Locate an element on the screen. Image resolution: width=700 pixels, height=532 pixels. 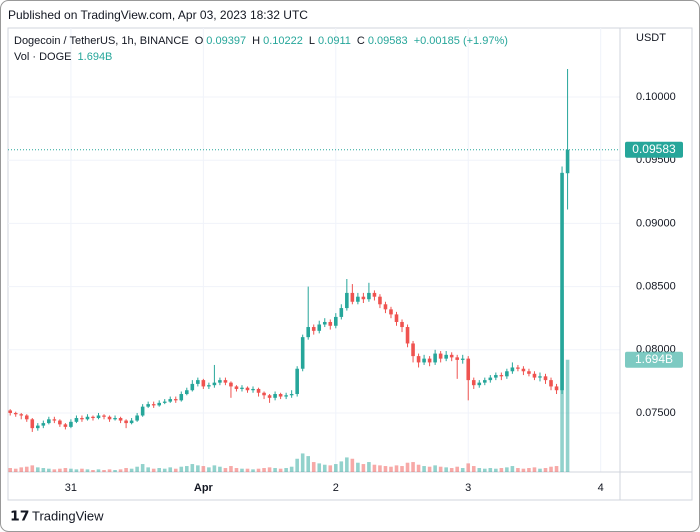
x-tick-label: 2 is located at coordinates (336, 488).